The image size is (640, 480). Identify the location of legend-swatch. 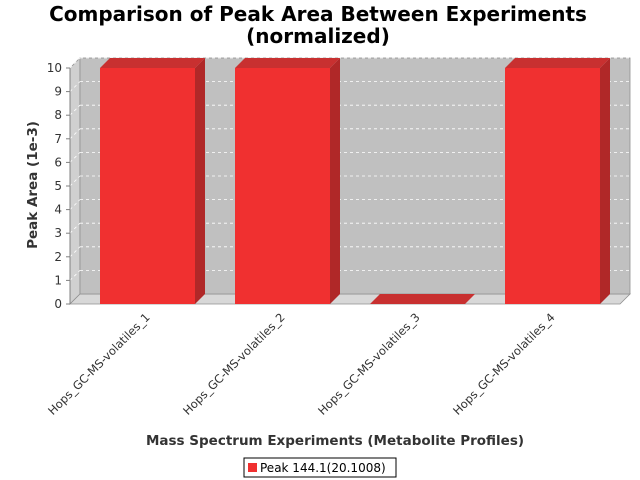
(252, 467).